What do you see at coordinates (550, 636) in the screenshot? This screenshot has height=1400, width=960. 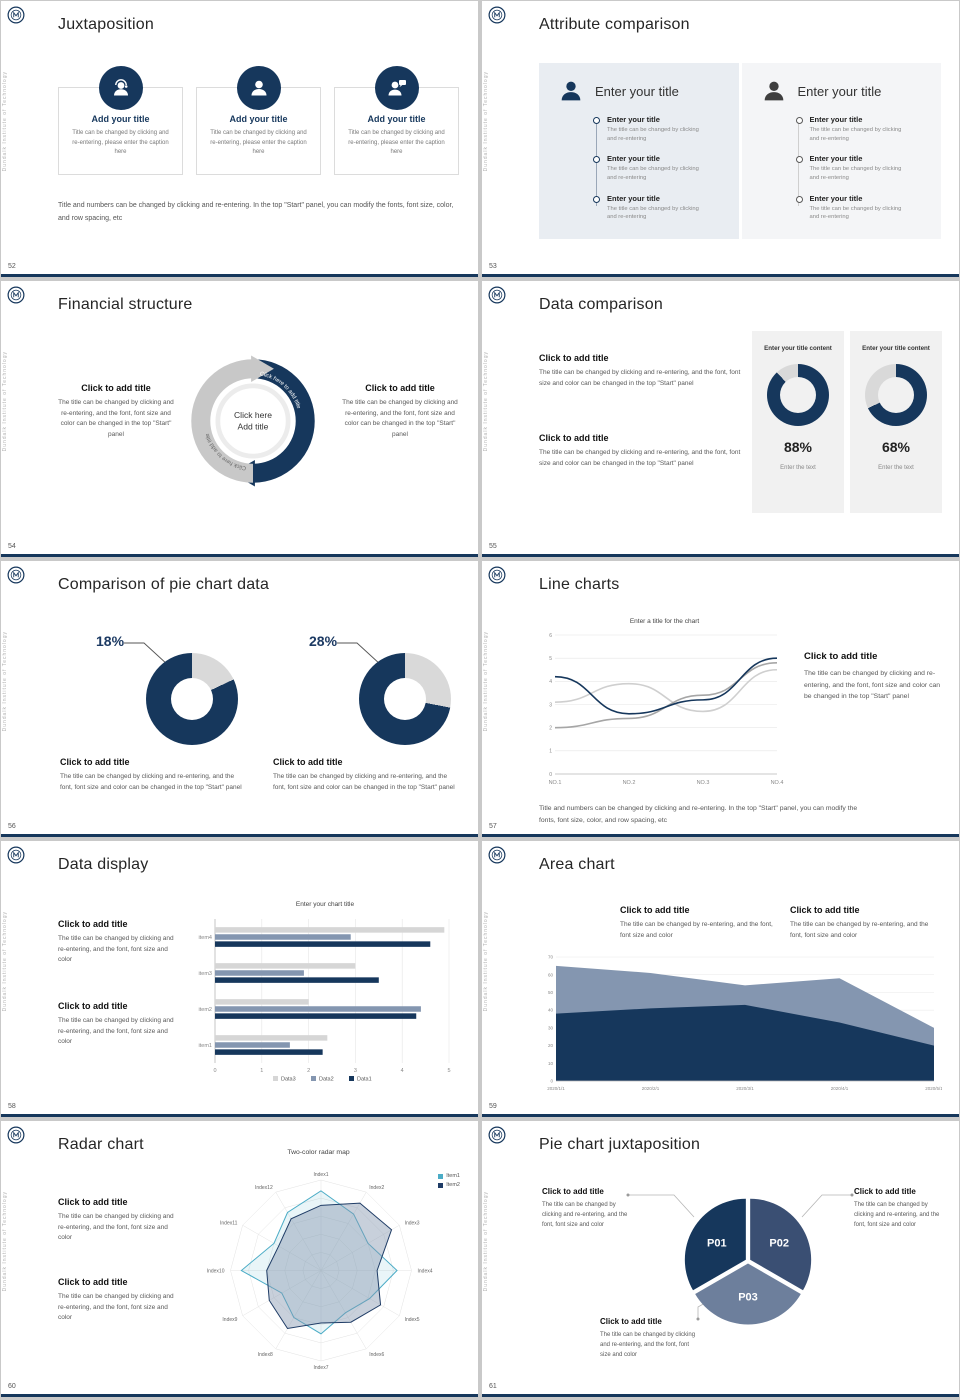 I see `svg-text: 6` at bounding box center [550, 636].